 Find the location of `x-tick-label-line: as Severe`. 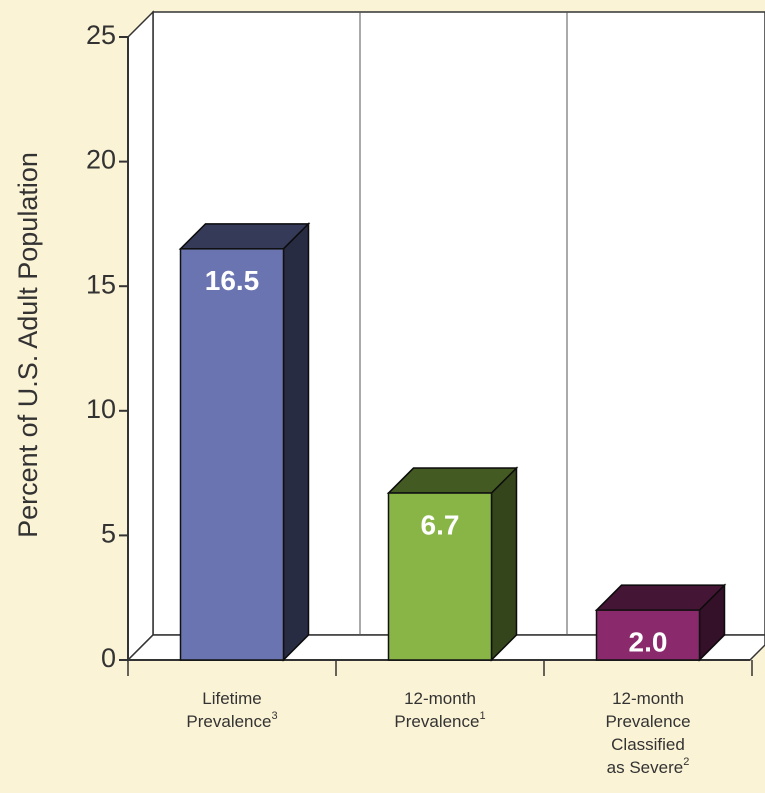

x-tick-label-line: as Severe is located at coordinates (645, 767).